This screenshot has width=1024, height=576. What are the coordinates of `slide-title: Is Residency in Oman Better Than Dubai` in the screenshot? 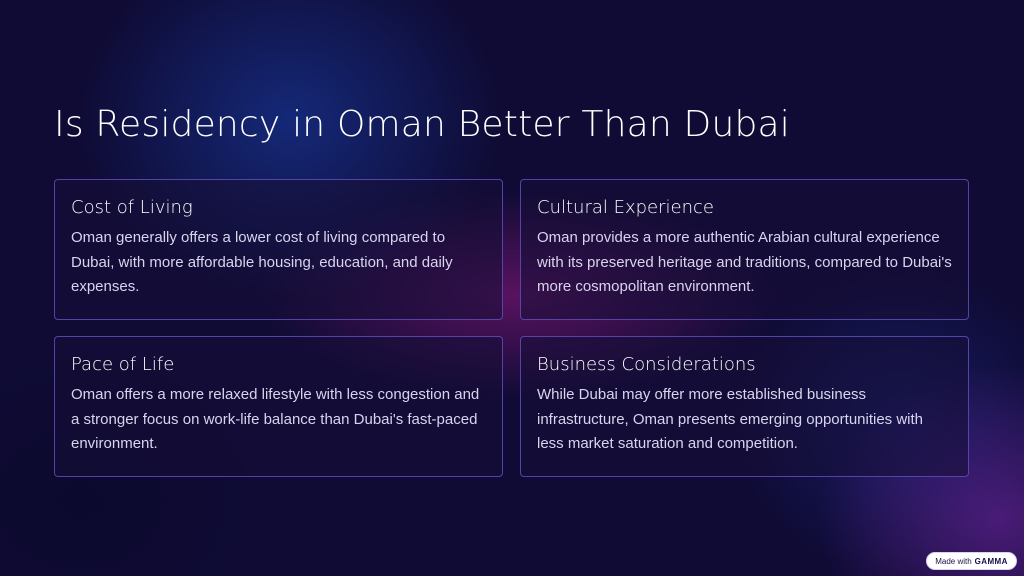 It's located at (422, 124).